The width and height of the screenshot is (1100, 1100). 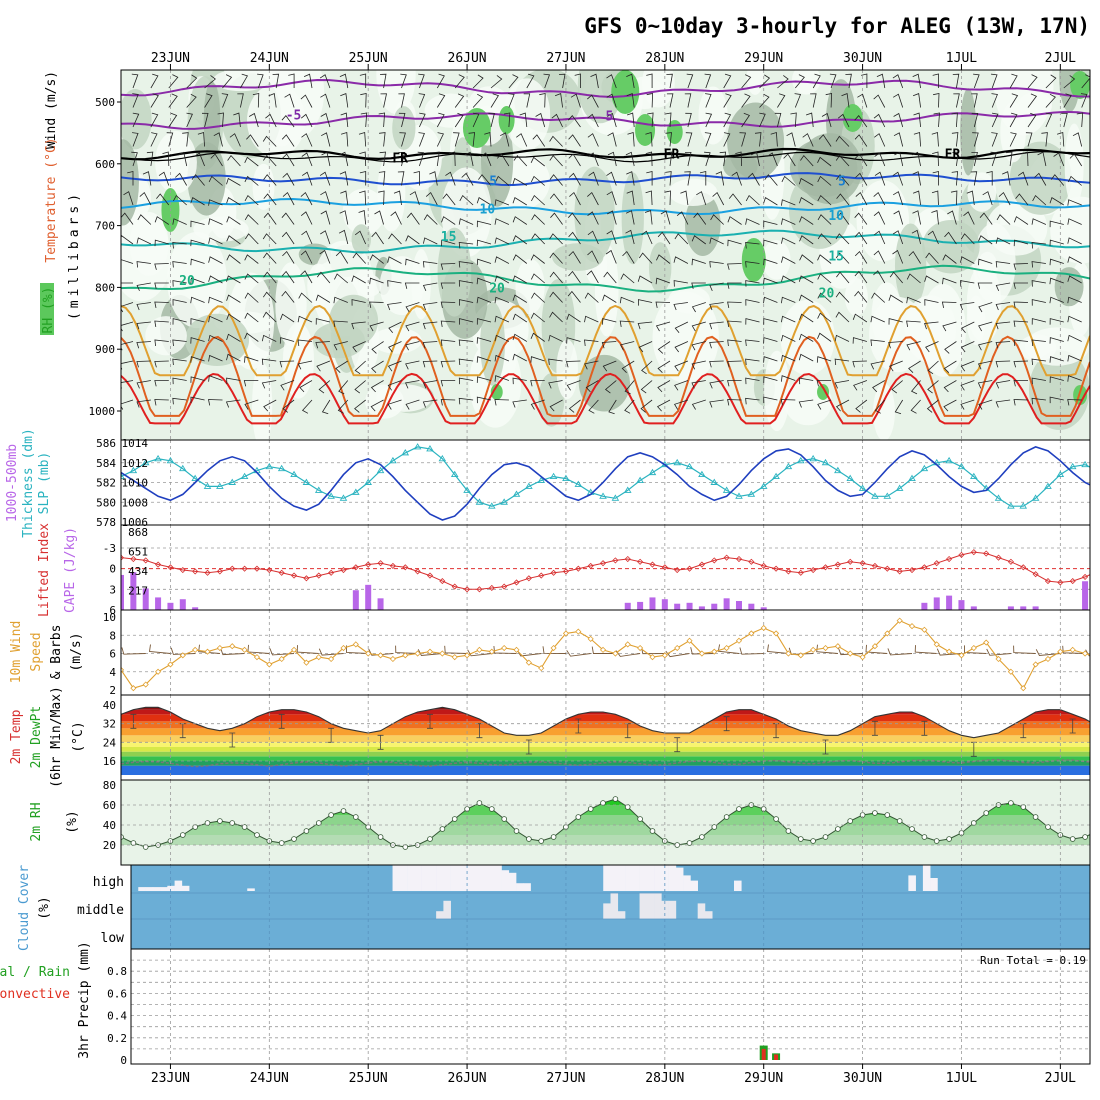 I want to click on precip-conv-bar, so click(x=763, y=1054).